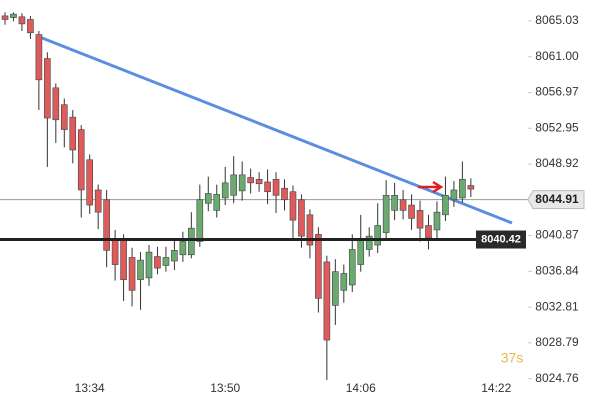  I want to click on y-tick-label: 8065.03, so click(557, 20).